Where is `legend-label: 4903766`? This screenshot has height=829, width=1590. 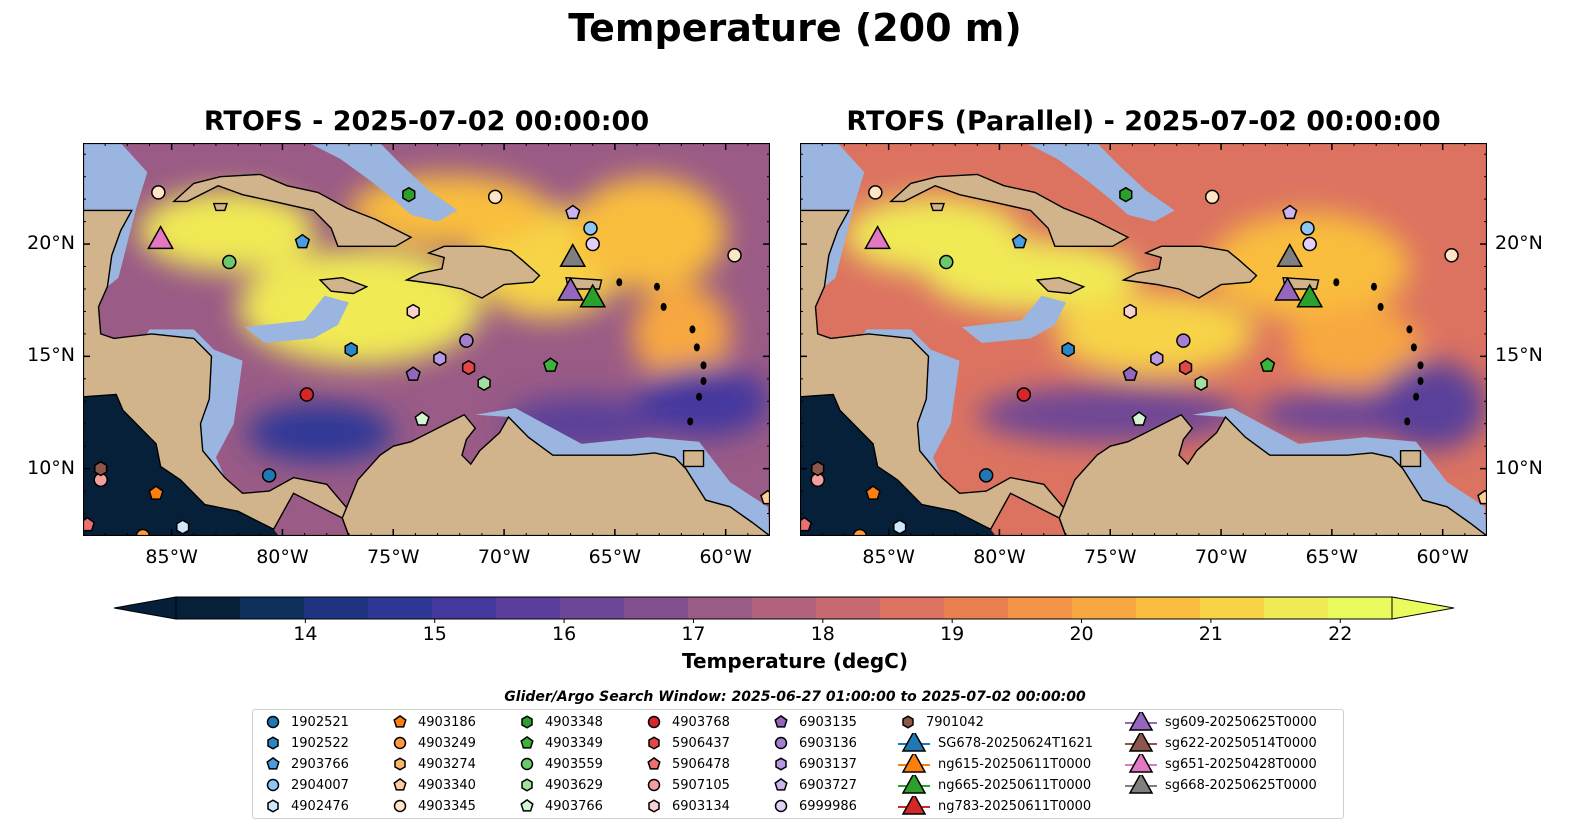
legend-label: 4903766 is located at coordinates (574, 806).